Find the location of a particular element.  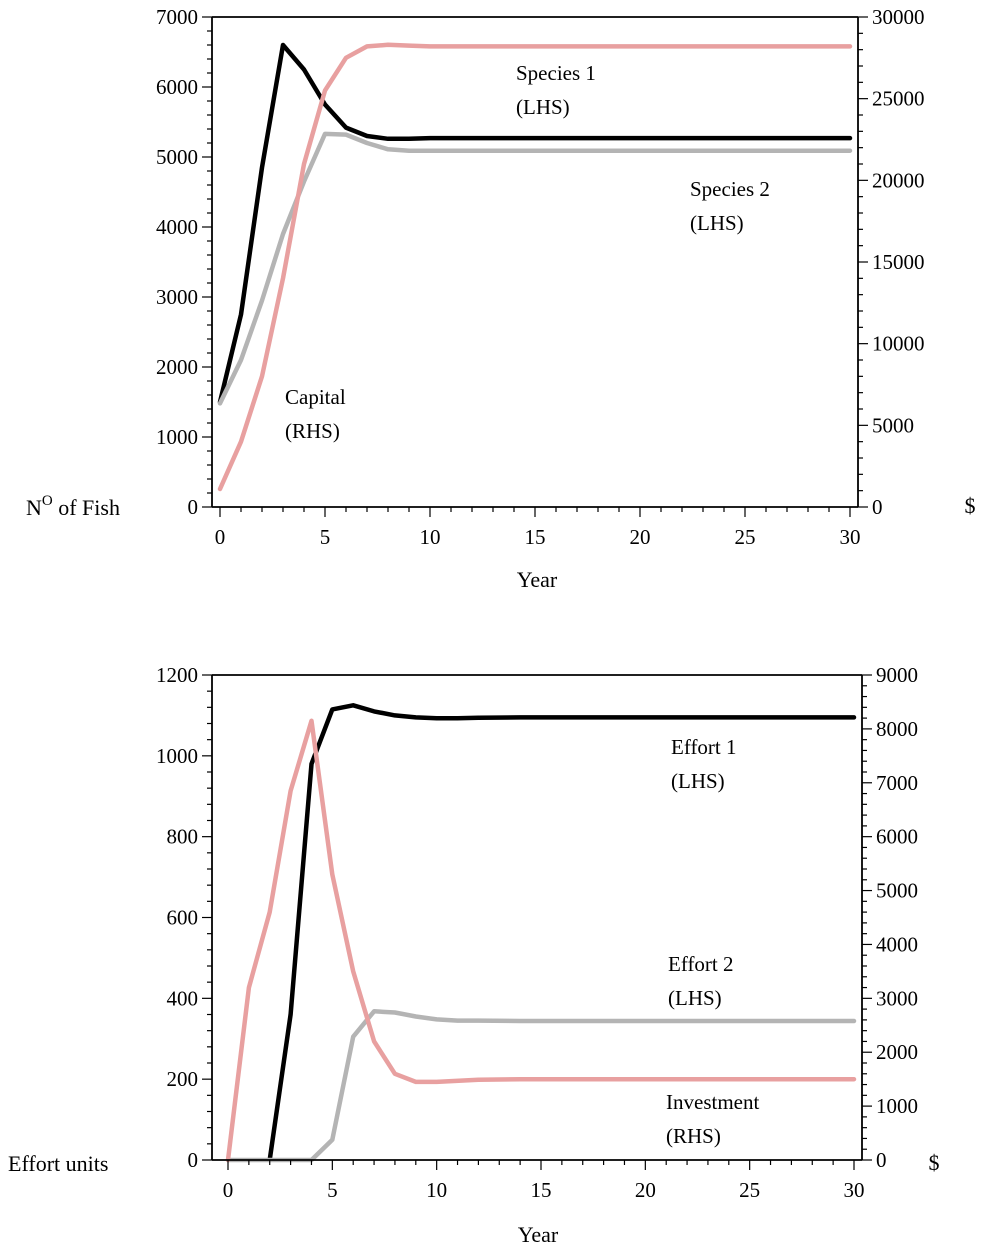

y-axis-title: NO of Fish is located at coordinates (73, 506).